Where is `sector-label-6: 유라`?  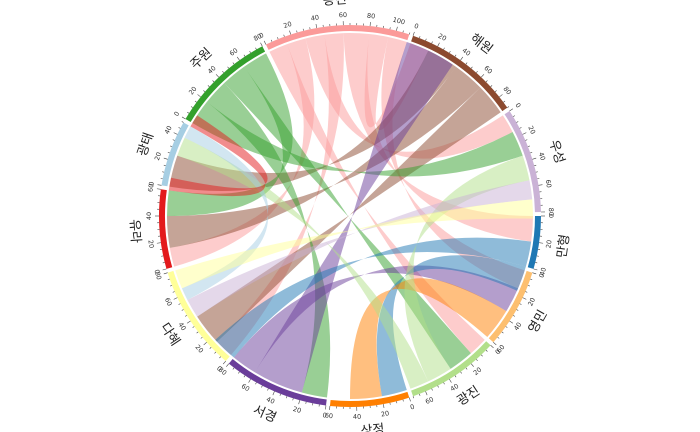 sector-label-6: 유라 is located at coordinates (134, 231).